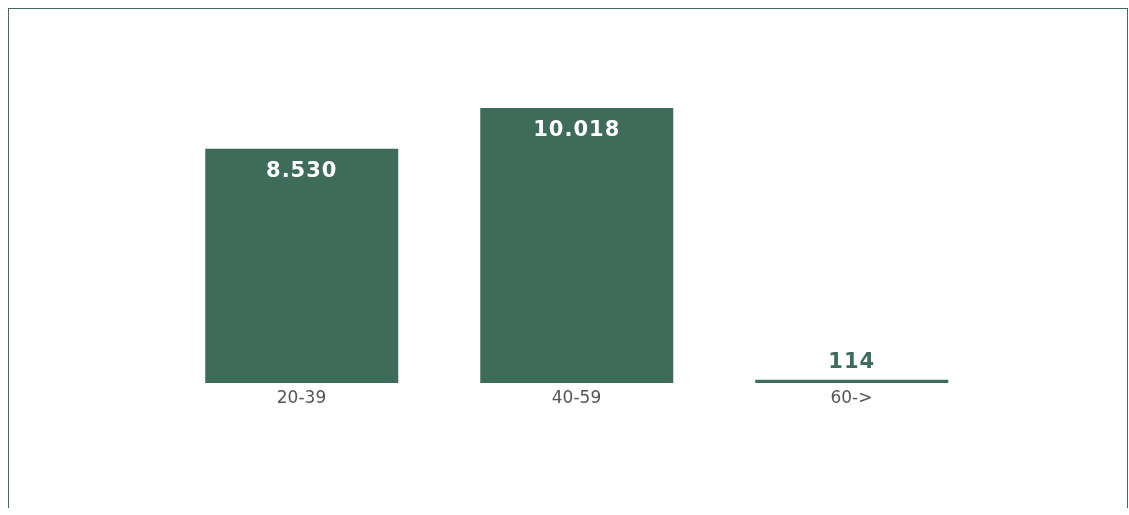 The height and width of the screenshot is (515, 1129). Describe the element at coordinates (576, 397) in the screenshot. I see `x-tick-label: 40-59` at that location.